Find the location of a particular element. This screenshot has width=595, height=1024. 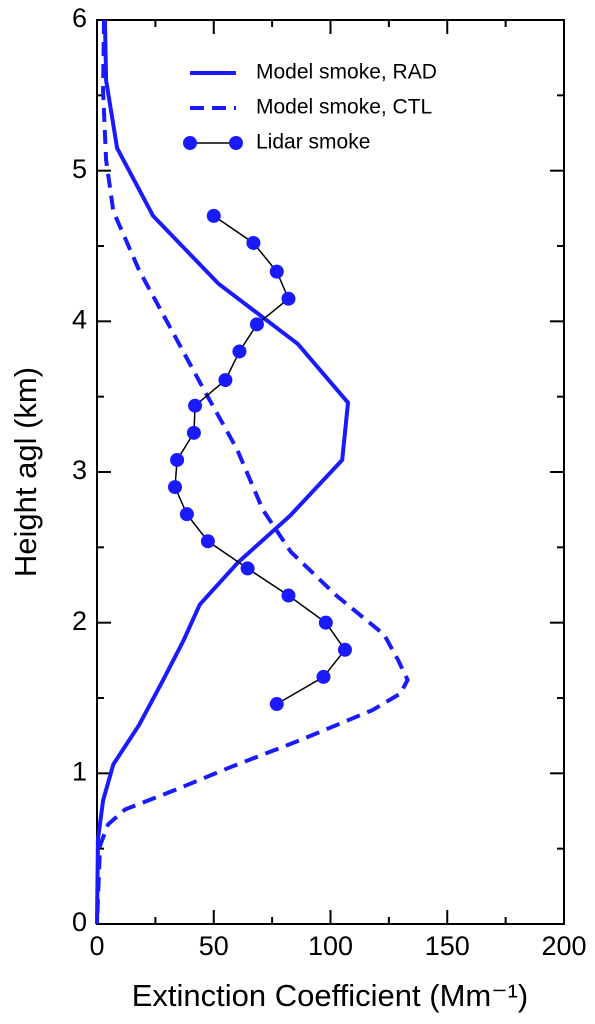

y-tick-label: 0 is located at coordinates (79, 922).